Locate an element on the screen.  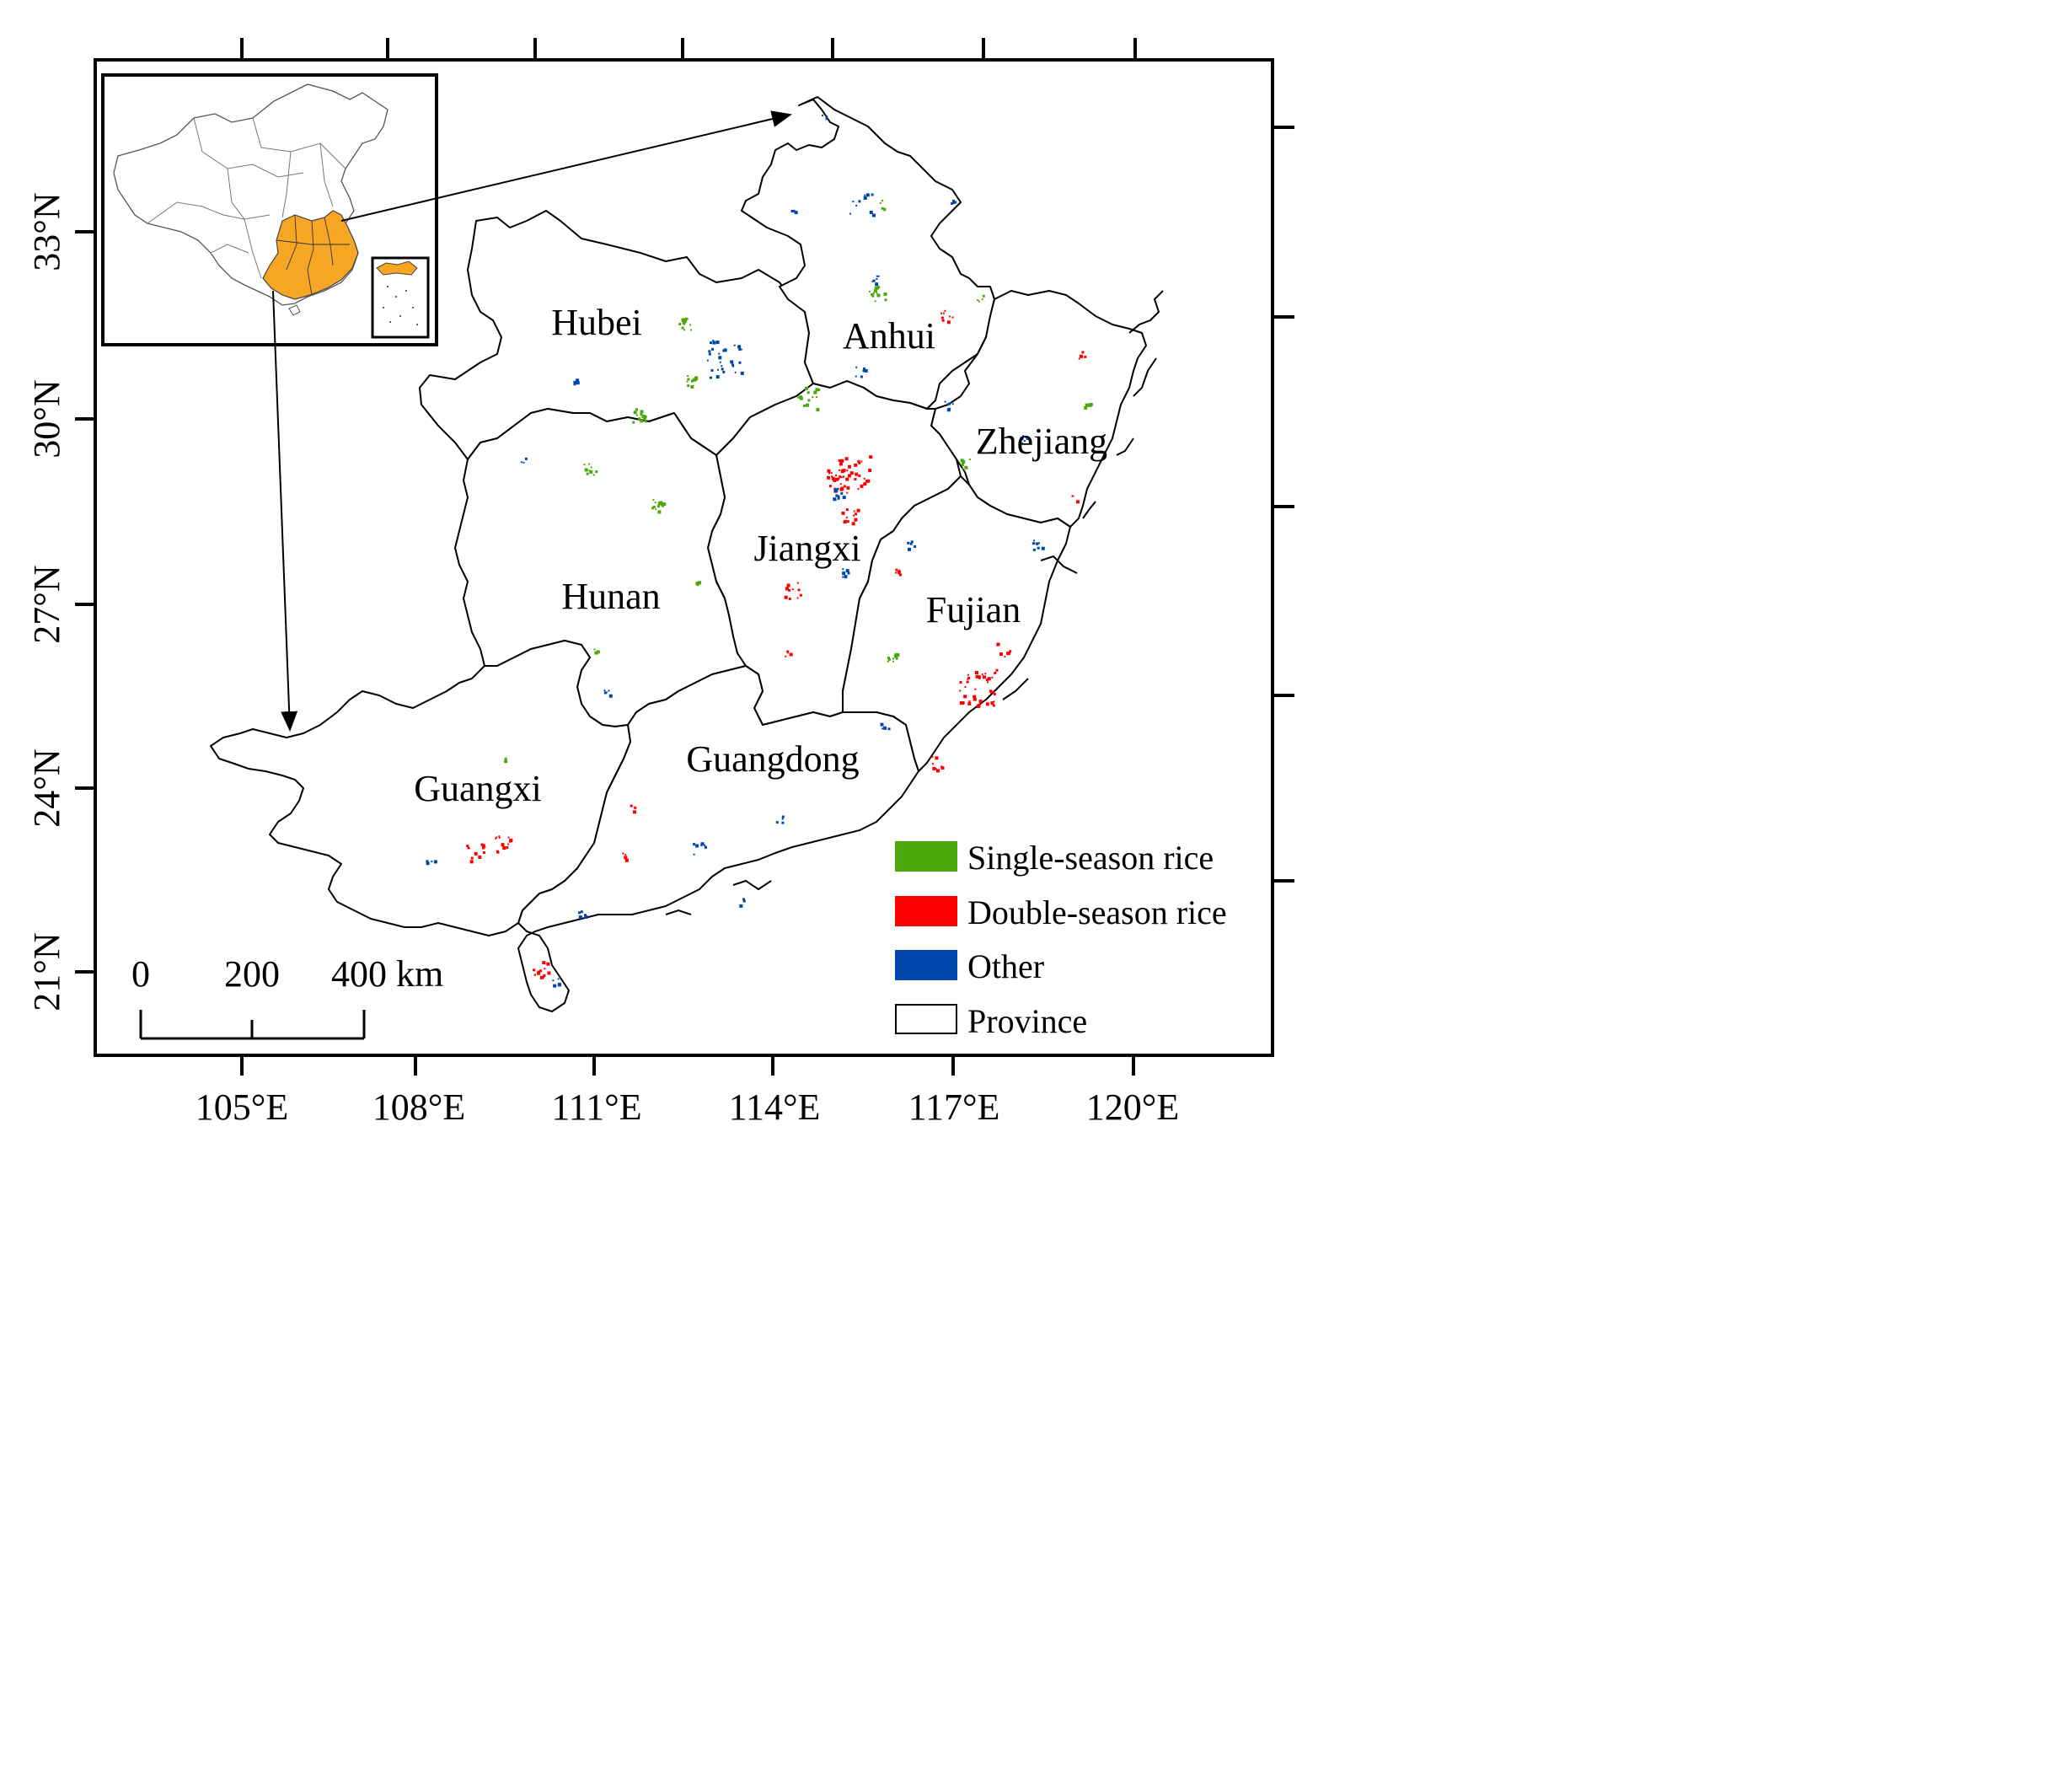
legend-label-double: Double-season rice is located at coordinates (1097, 912).